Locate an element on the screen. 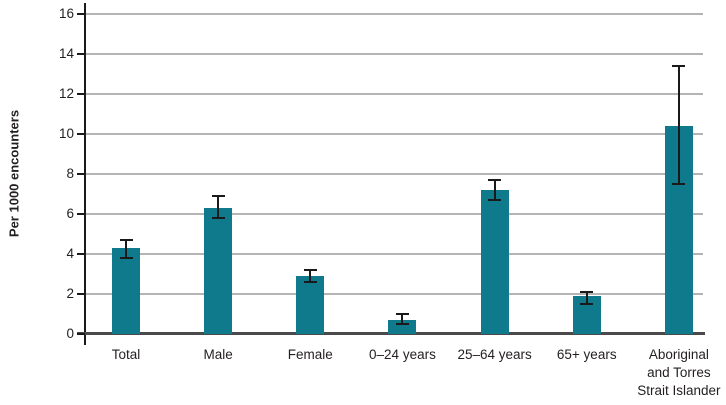  y-tick-label: 2 is located at coordinates (70, 293).